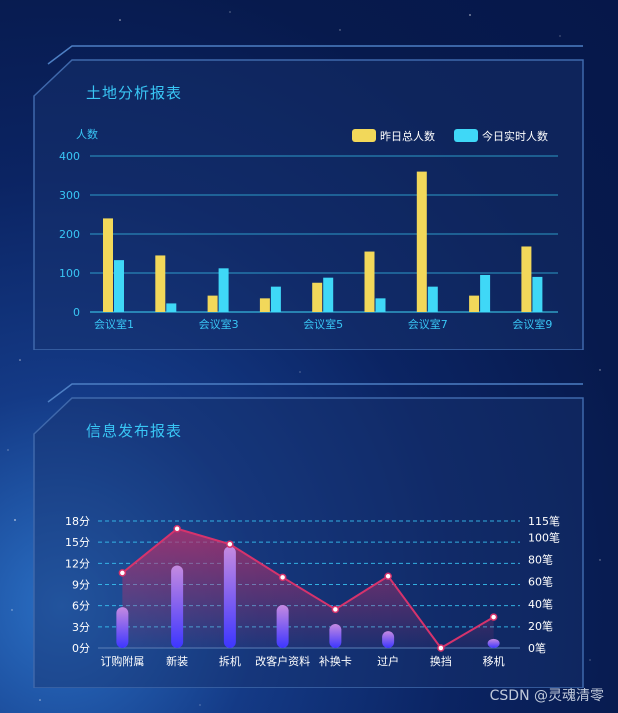 Image resolution: width=618 pixels, height=713 pixels. I want to click on line-series, so click(308, 588).